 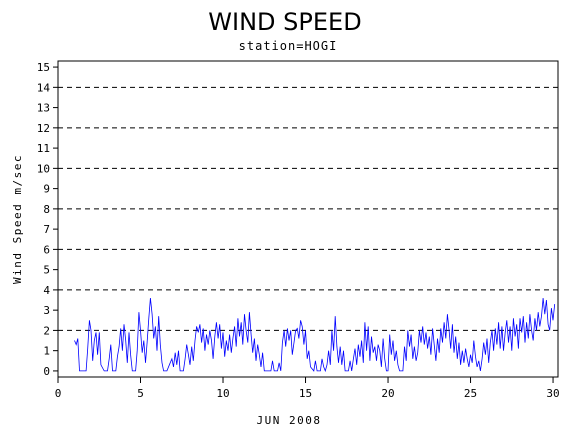 I want to click on x-axis-label: JUN 2008, so click(x=289, y=420).